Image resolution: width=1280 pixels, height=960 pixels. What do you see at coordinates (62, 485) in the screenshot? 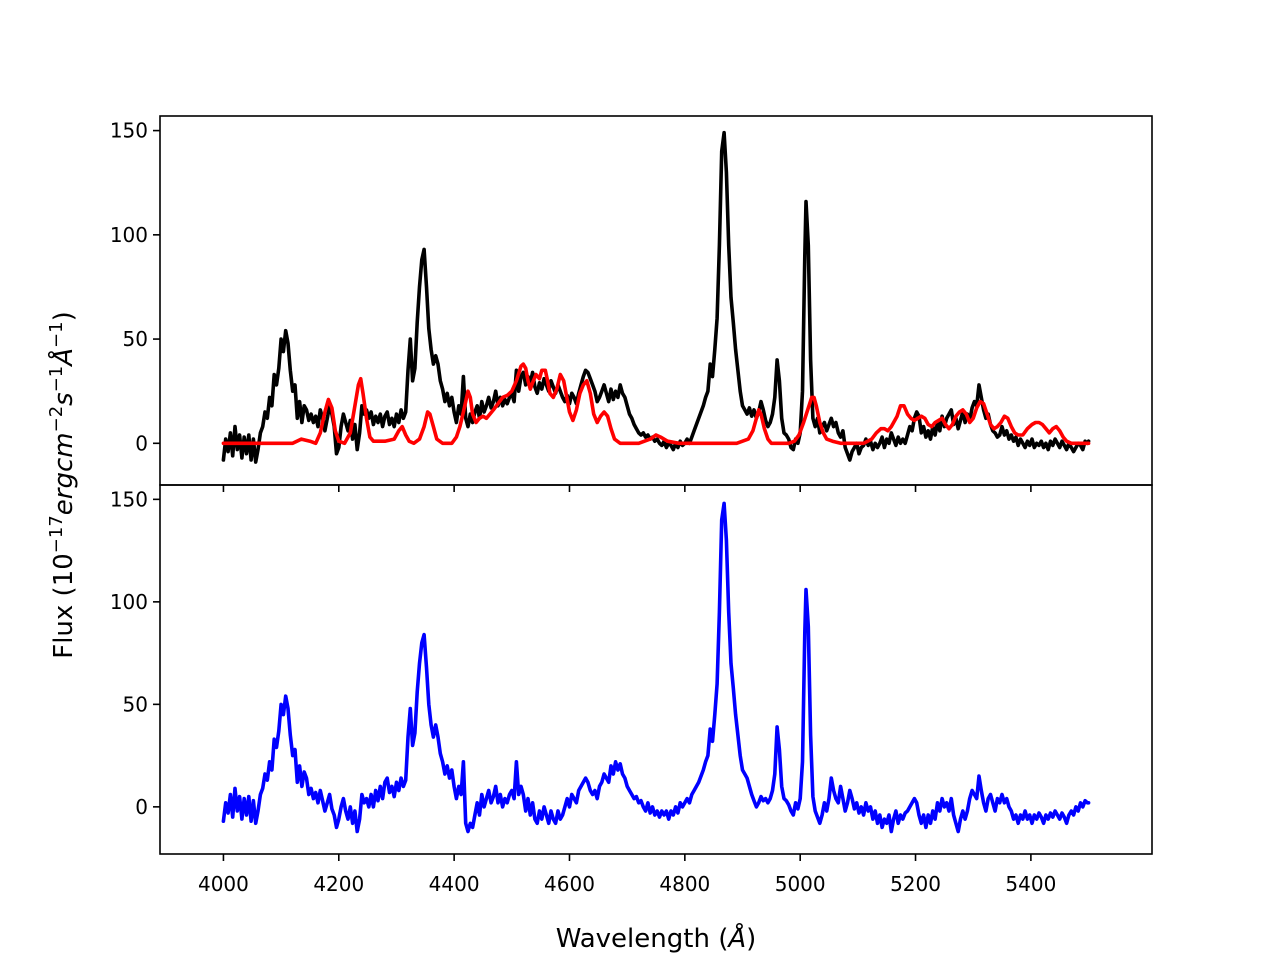
I see `y-axis-label: Flux (10−17ergcm−2s−1Å−1)` at bounding box center [62, 485].